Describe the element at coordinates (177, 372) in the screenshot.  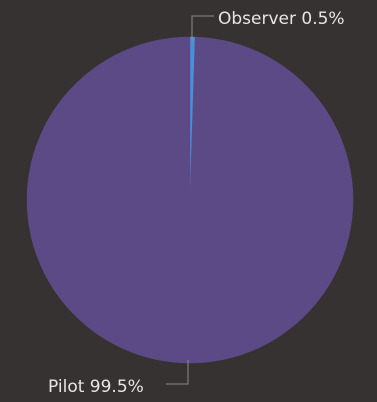
I see `pilot-leader-line` at that location.